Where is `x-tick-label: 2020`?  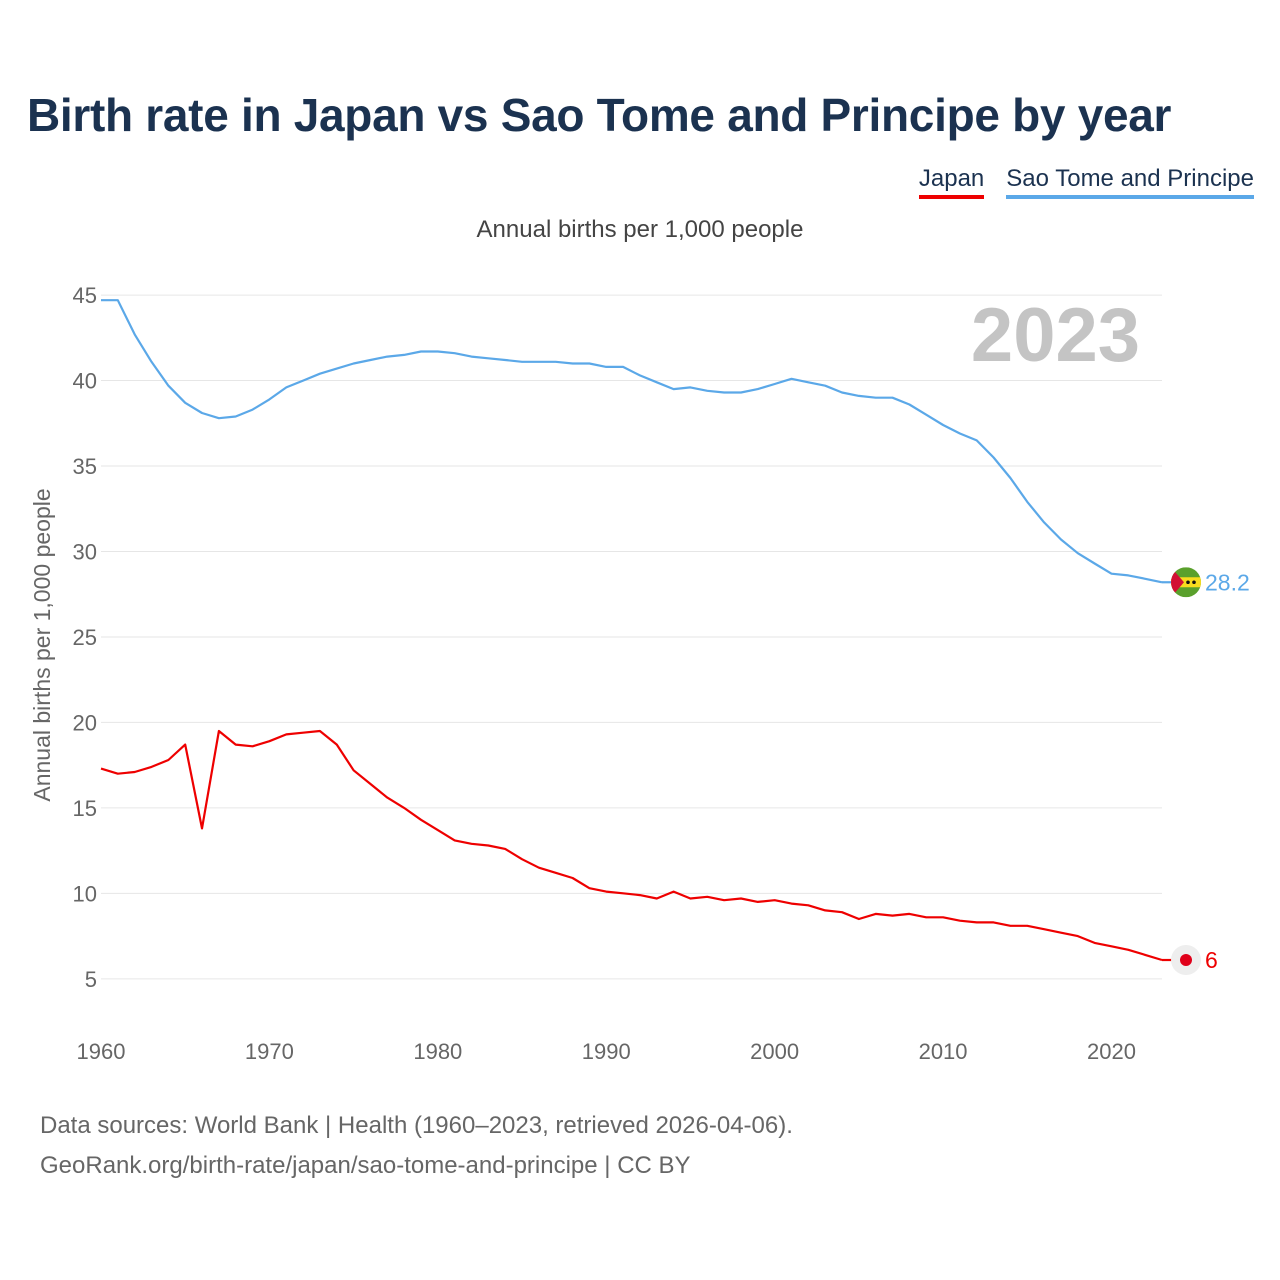
x-tick-label: 2020 is located at coordinates (1111, 1051).